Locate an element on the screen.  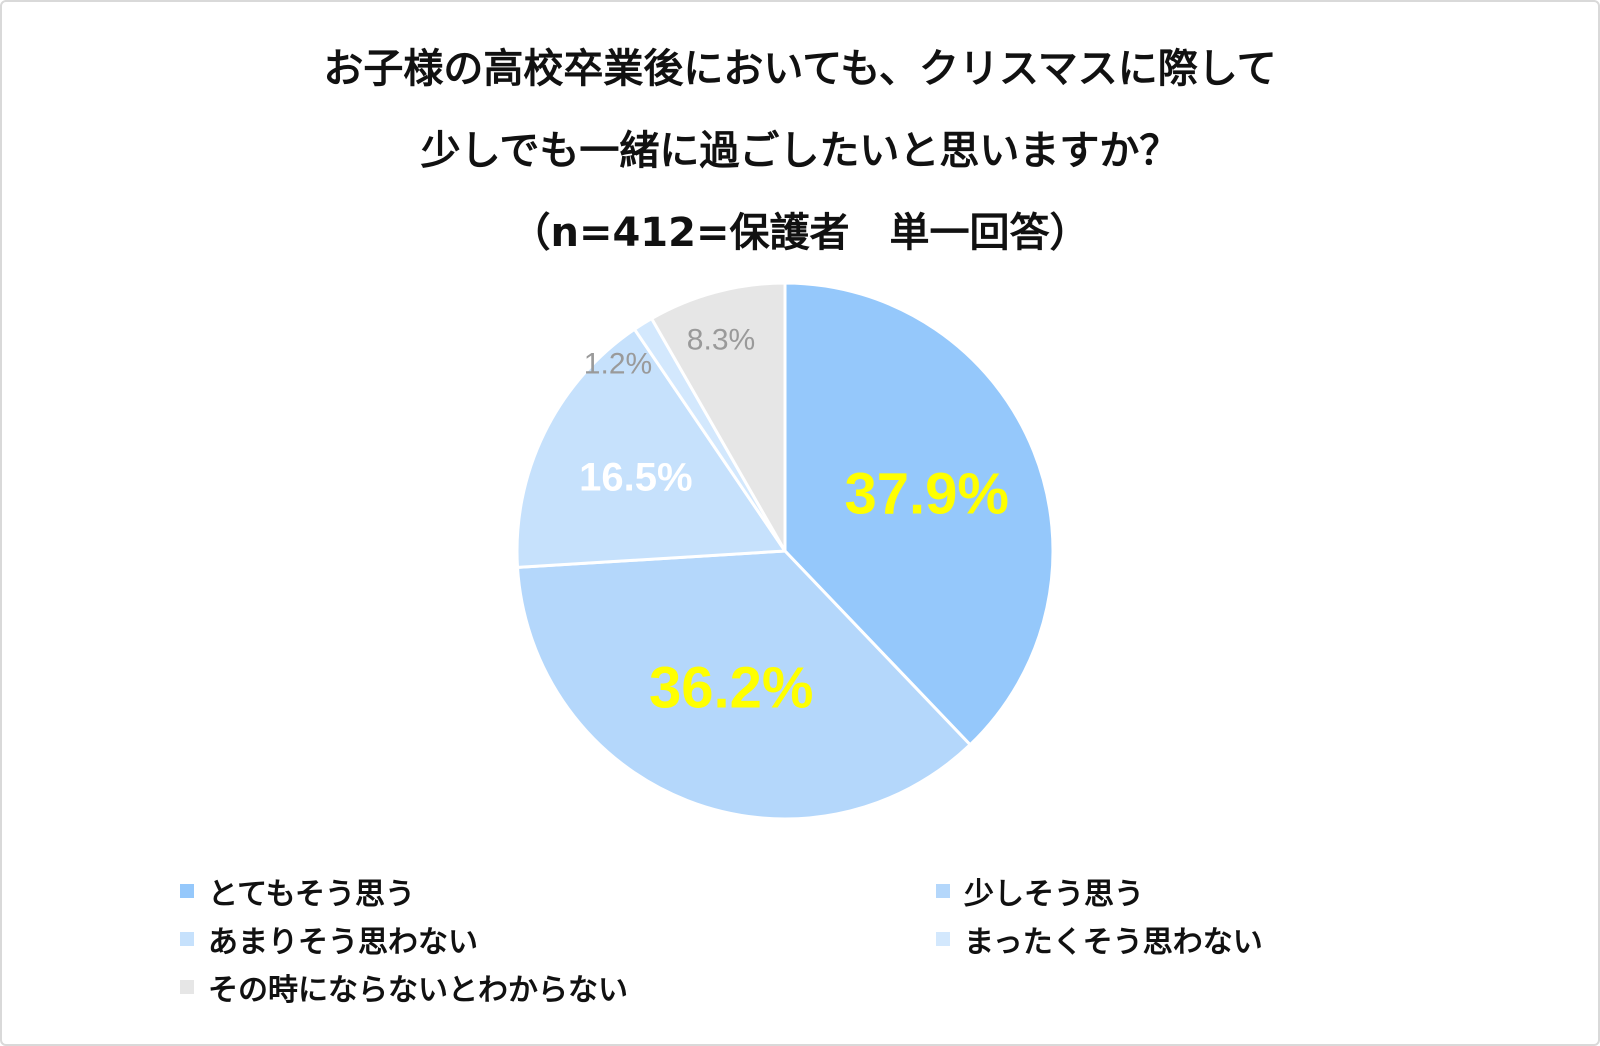
legend-item-4: まったくそう思わない is located at coordinates (1208, 940).